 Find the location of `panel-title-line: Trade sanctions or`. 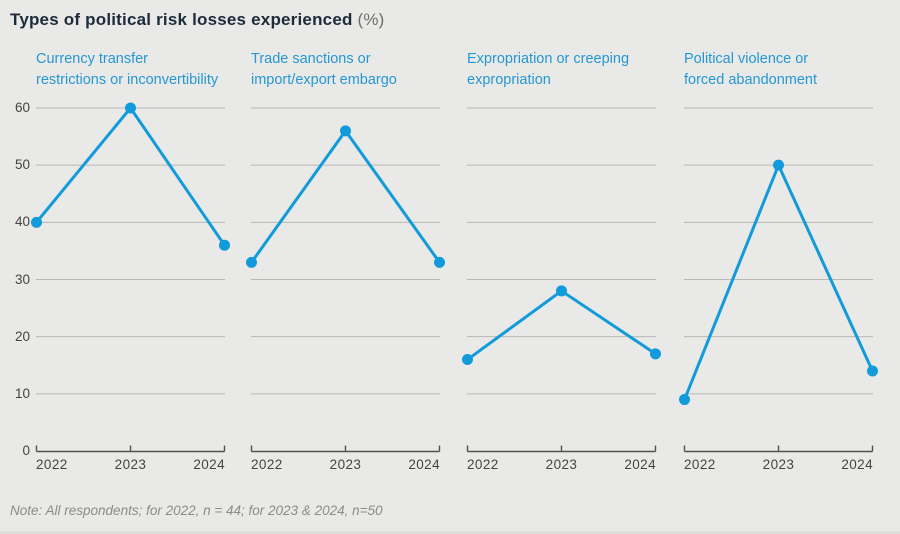

panel-title-line: Trade sanctions or is located at coordinates (311, 59).